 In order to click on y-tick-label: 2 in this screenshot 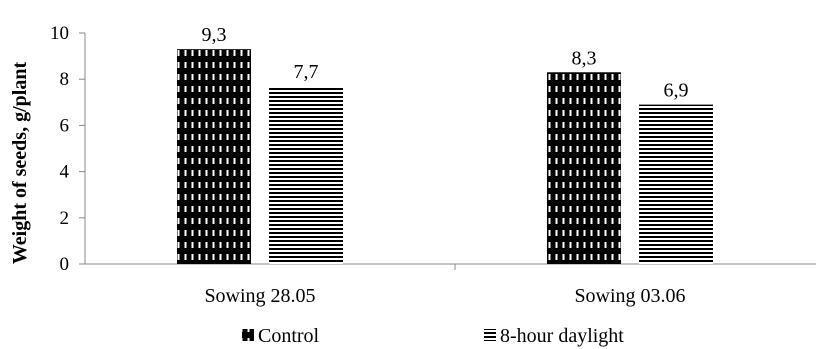, I will do `click(65, 218)`.